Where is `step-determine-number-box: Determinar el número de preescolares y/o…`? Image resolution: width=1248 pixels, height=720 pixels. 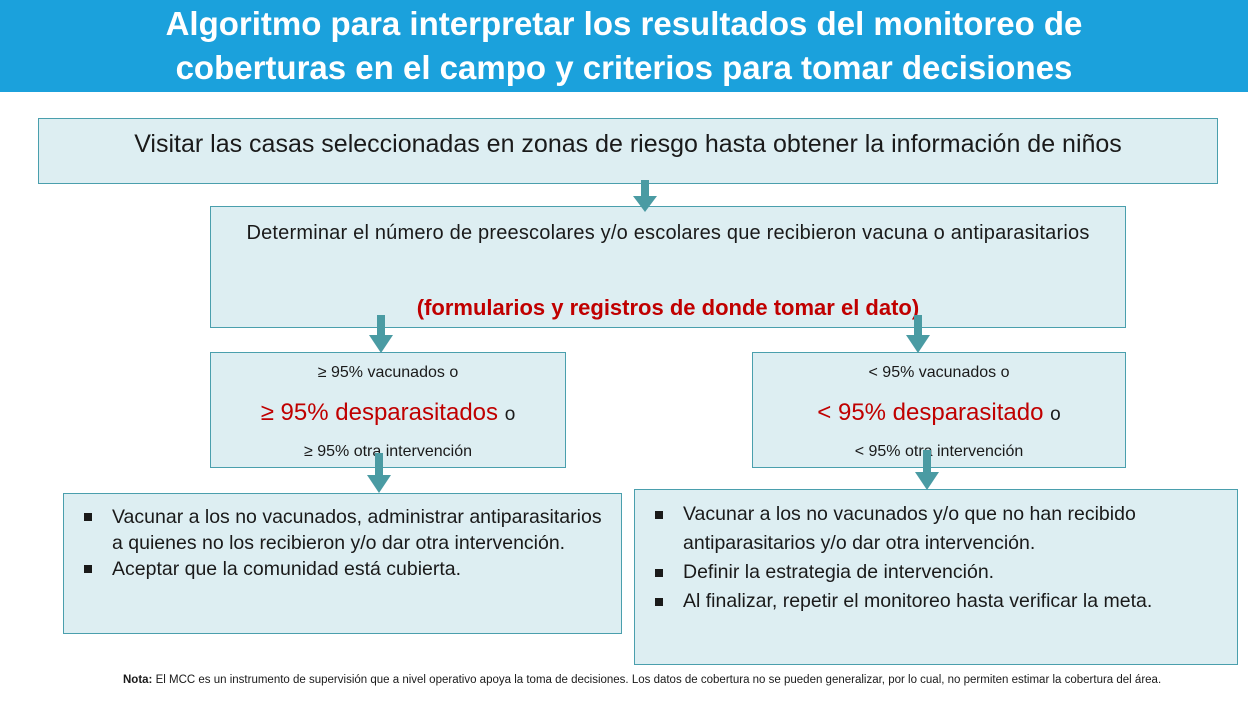
step-determine-number-box: Determinar el número de preescolares y/o… is located at coordinates (668, 267).